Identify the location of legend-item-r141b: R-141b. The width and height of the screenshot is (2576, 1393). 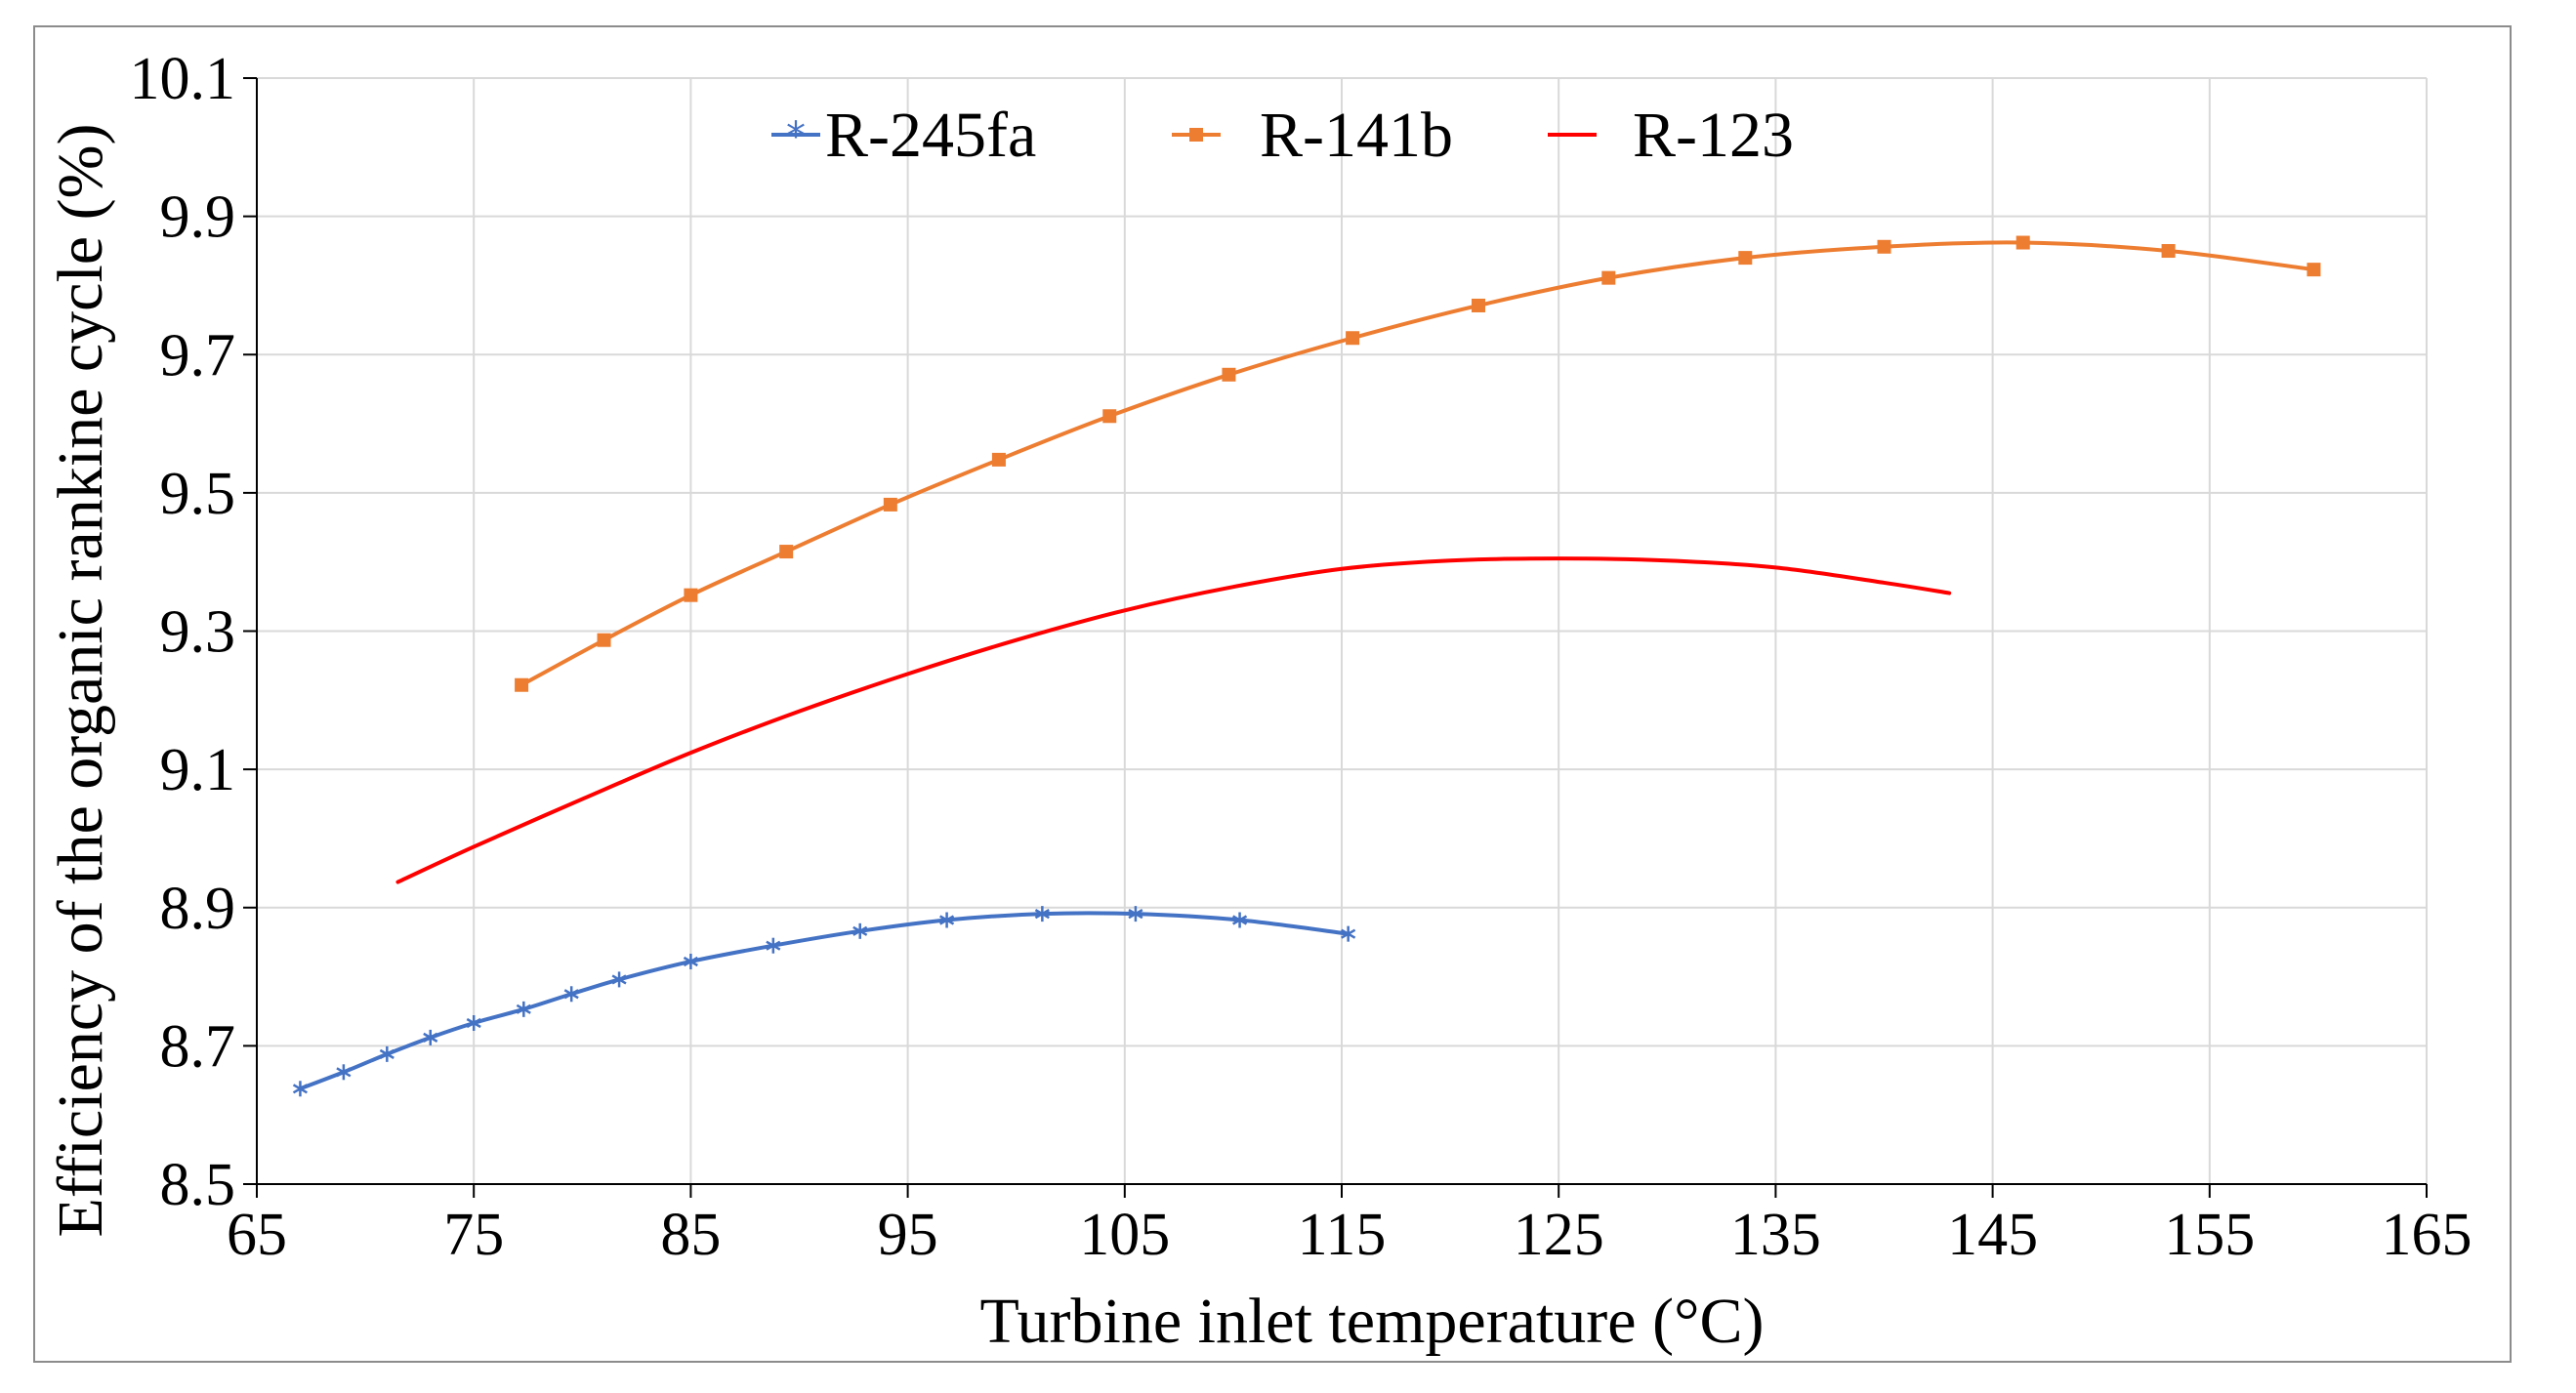
(1312, 135).